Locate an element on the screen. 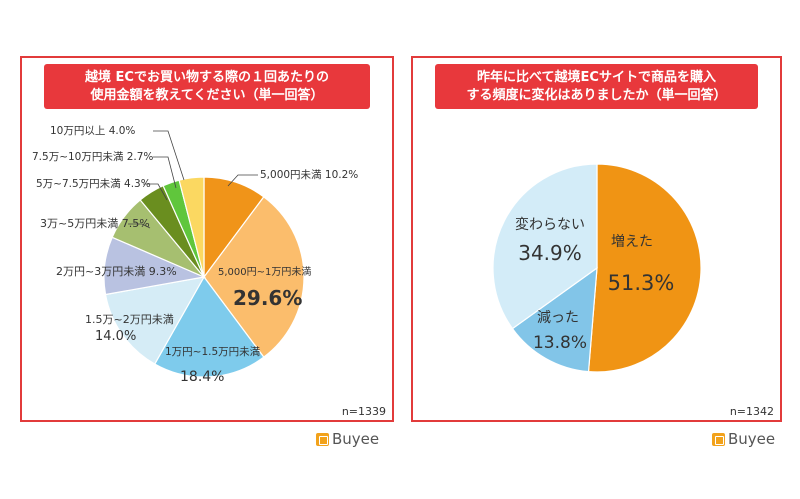 The image size is (800, 499). spend-label-0: 5,000円未満 10.2% is located at coordinates (309, 175).